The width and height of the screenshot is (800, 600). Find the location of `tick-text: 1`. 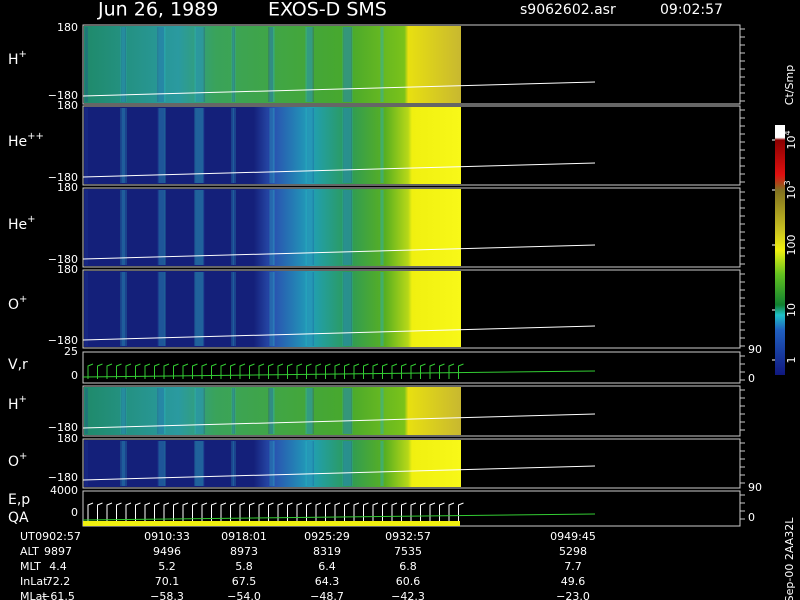

tick-text: 1 is located at coordinates (791, 360).